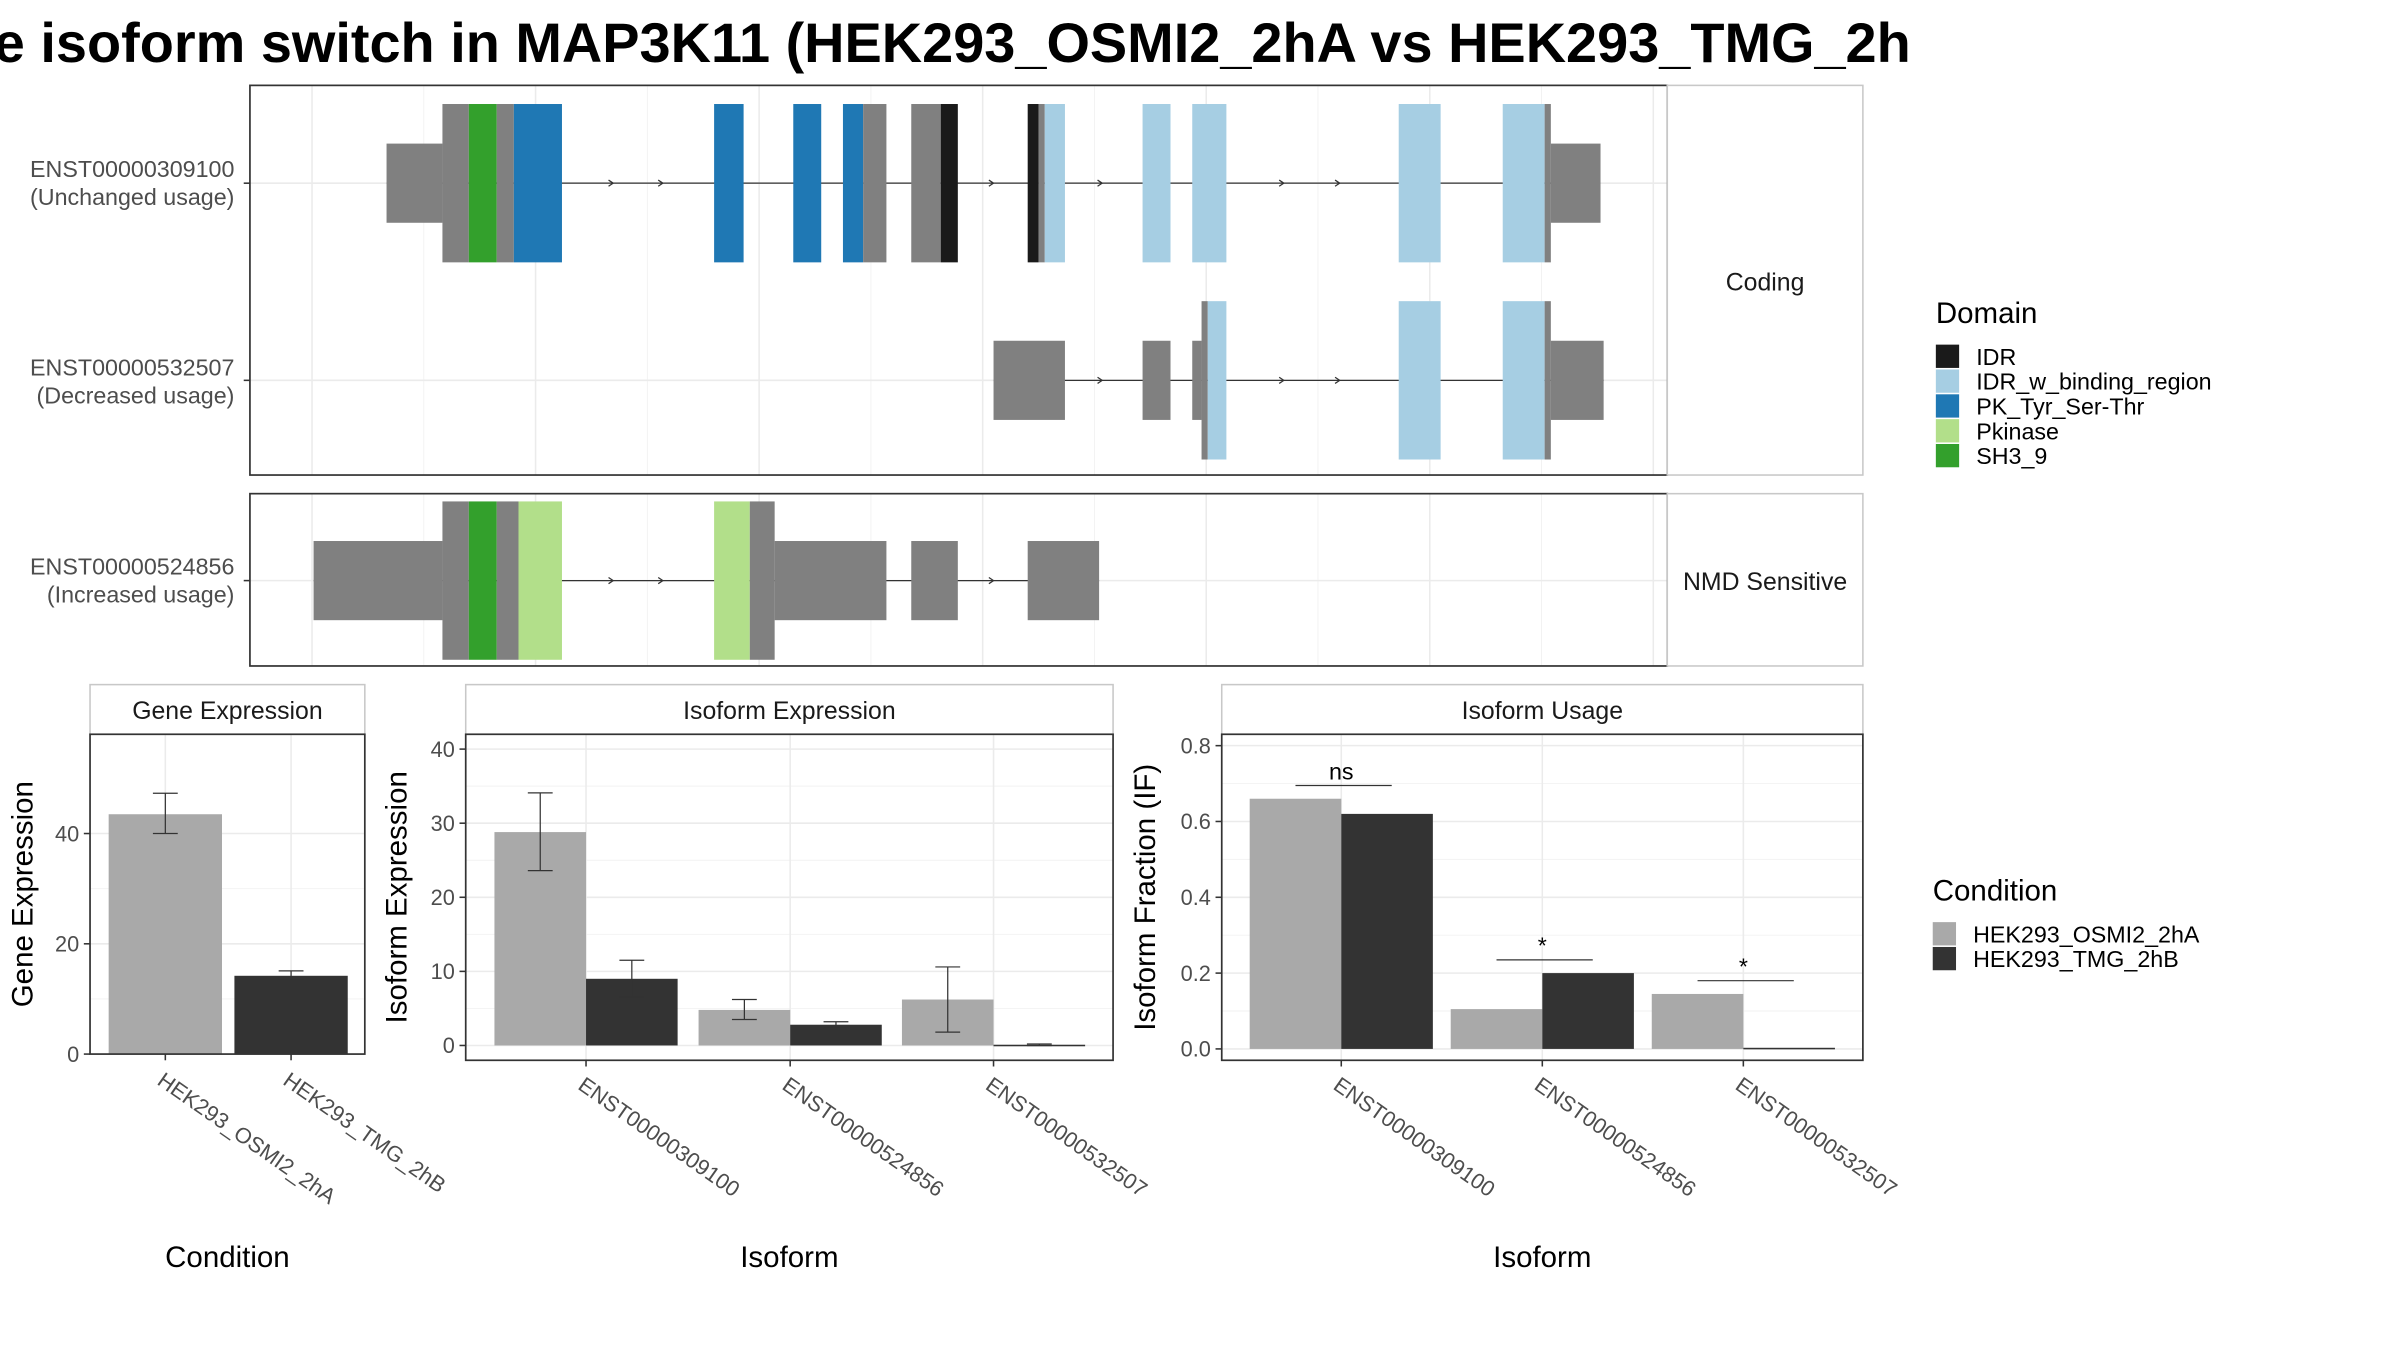 The image size is (2400, 1350). I want to click on nmd-strip-label: NMD Sensitive, so click(1765, 582).